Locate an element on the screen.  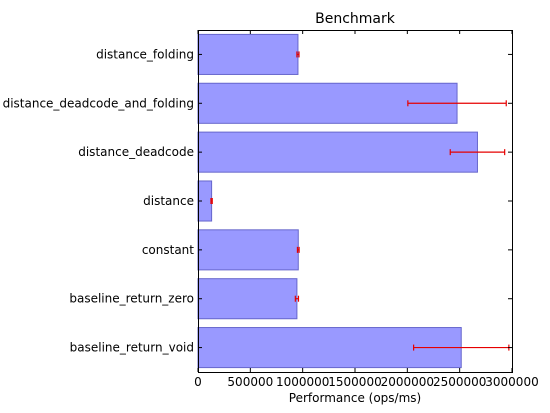
category-label: baseline_return_void is located at coordinates (132, 348).